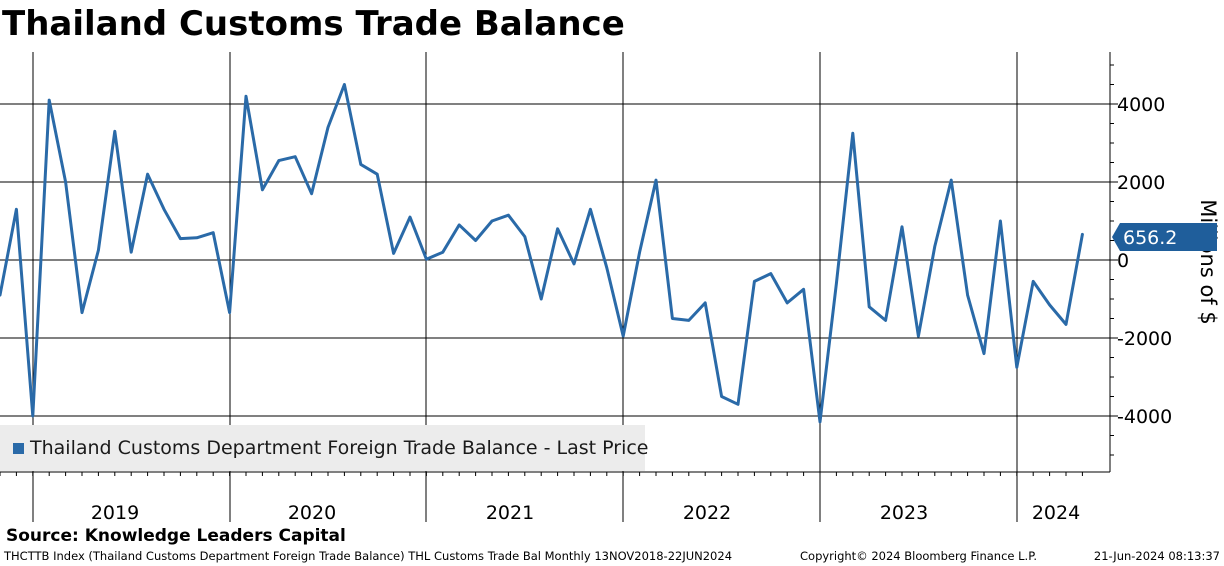 The height and width of the screenshot is (566, 1224). Describe the element at coordinates (1056, 513) in the screenshot. I see `x-tick-label-2024: 2024` at that location.